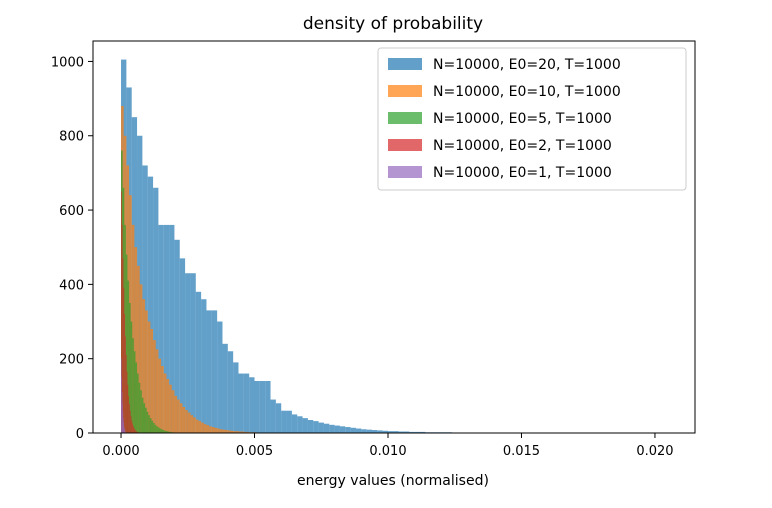 This screenshot has width=772, height=508. I want to click on y-tick-label: 200, so click(71, 360).